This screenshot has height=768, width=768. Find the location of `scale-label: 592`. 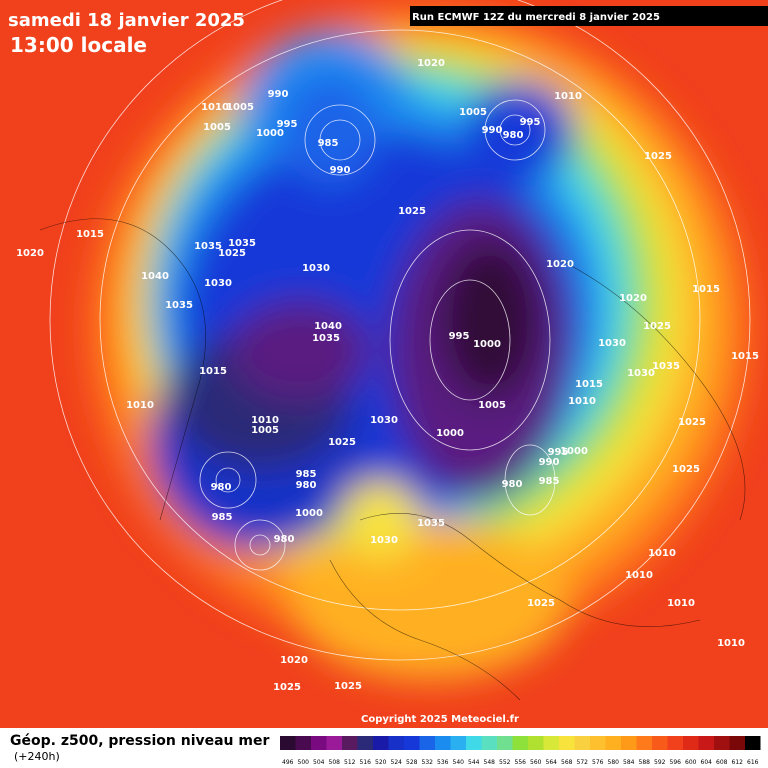

scale-label: 592 is located at coordinates (660, 762).